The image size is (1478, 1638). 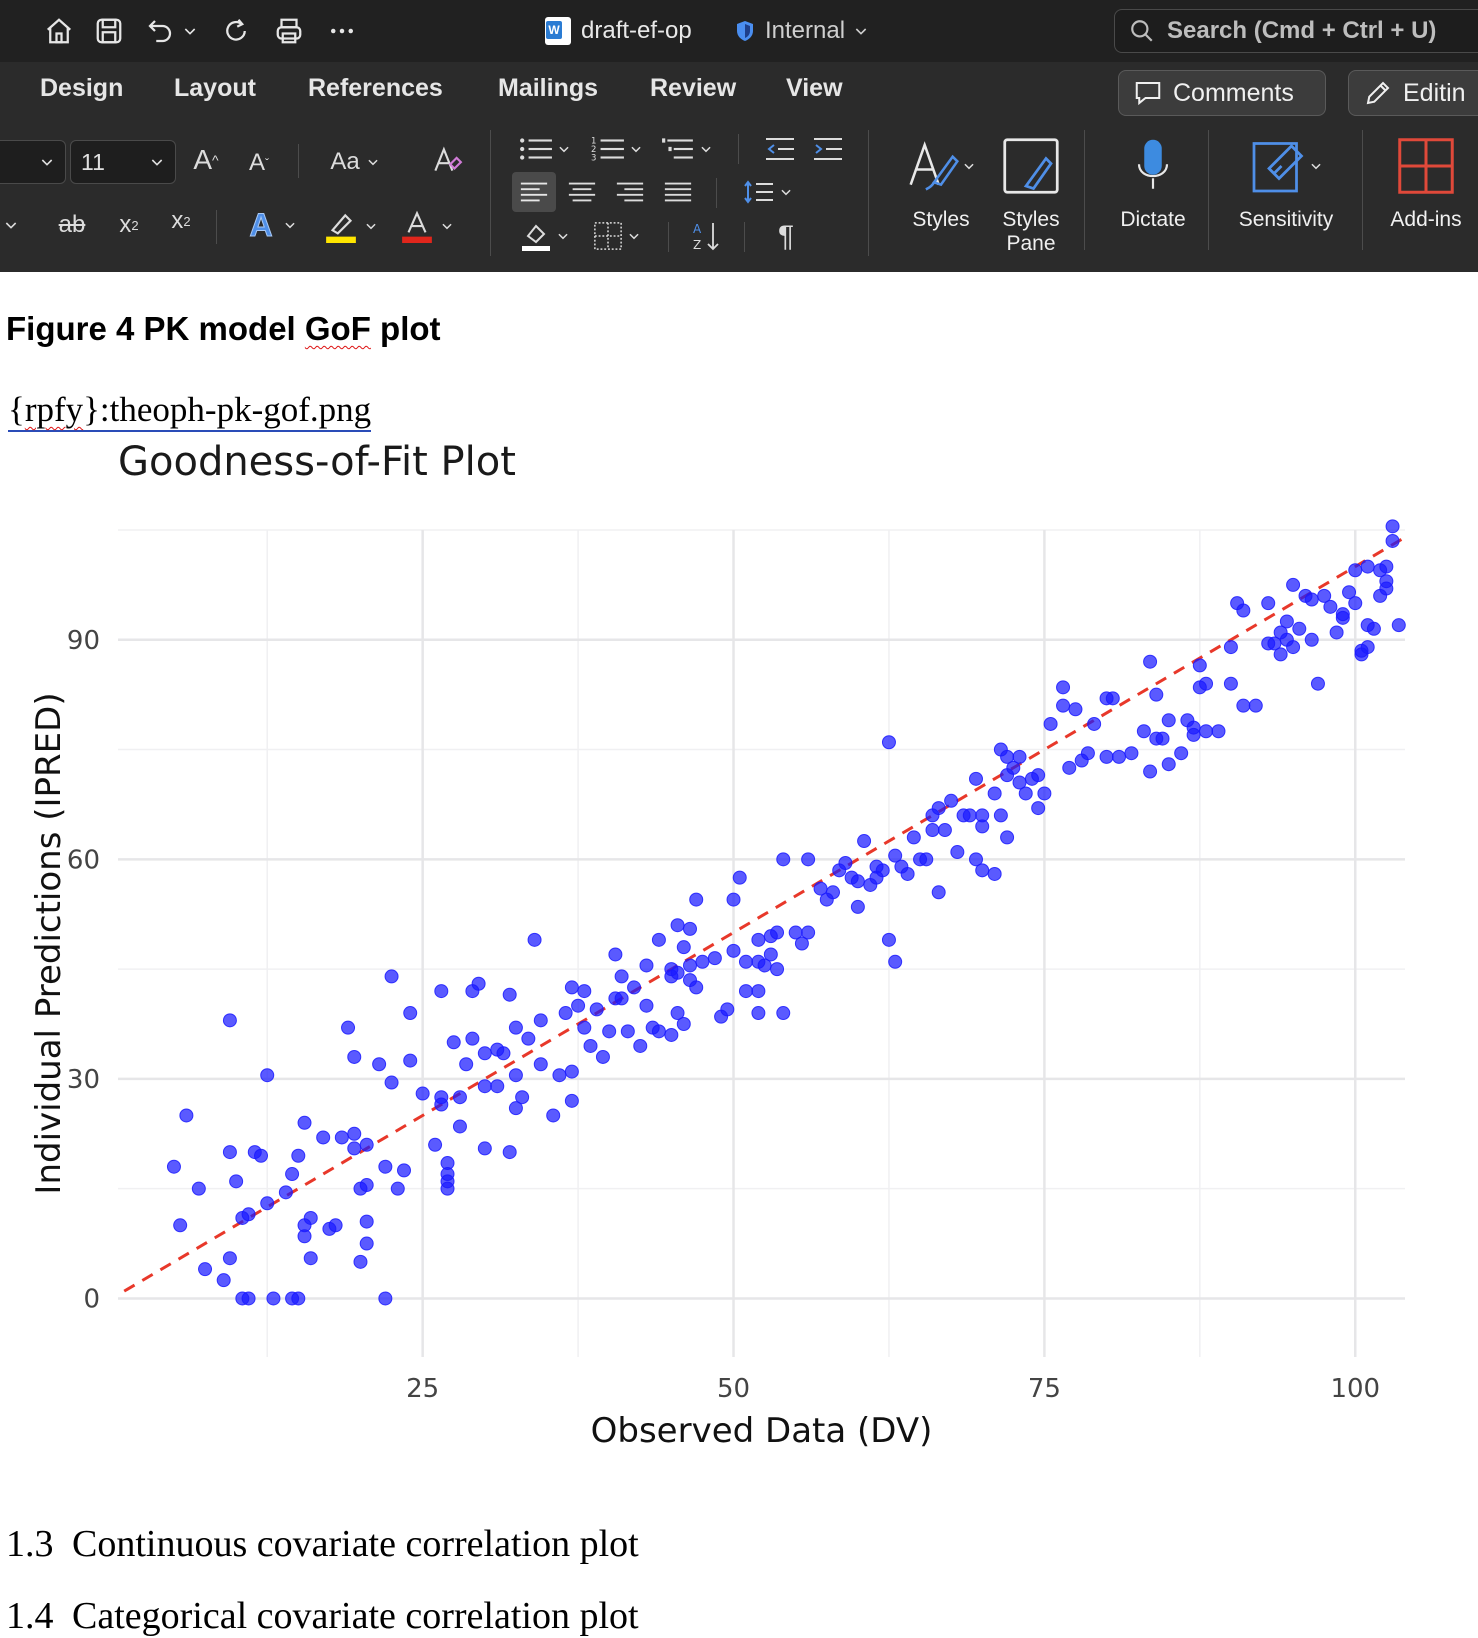 I want to click on align-right-icon, so click(x=630, y=192).